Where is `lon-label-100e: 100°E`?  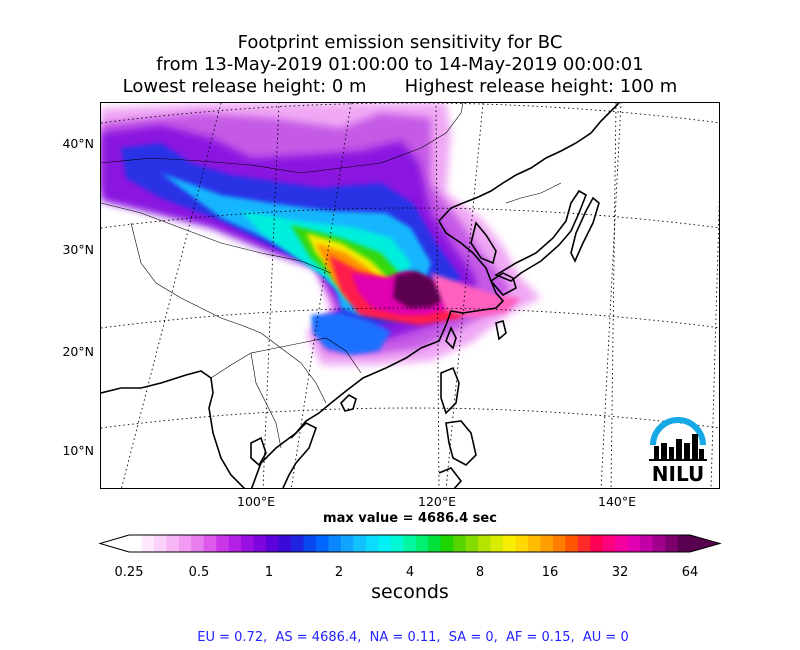 lon-label-100e: 100°E is located at coordinates (256, 501).